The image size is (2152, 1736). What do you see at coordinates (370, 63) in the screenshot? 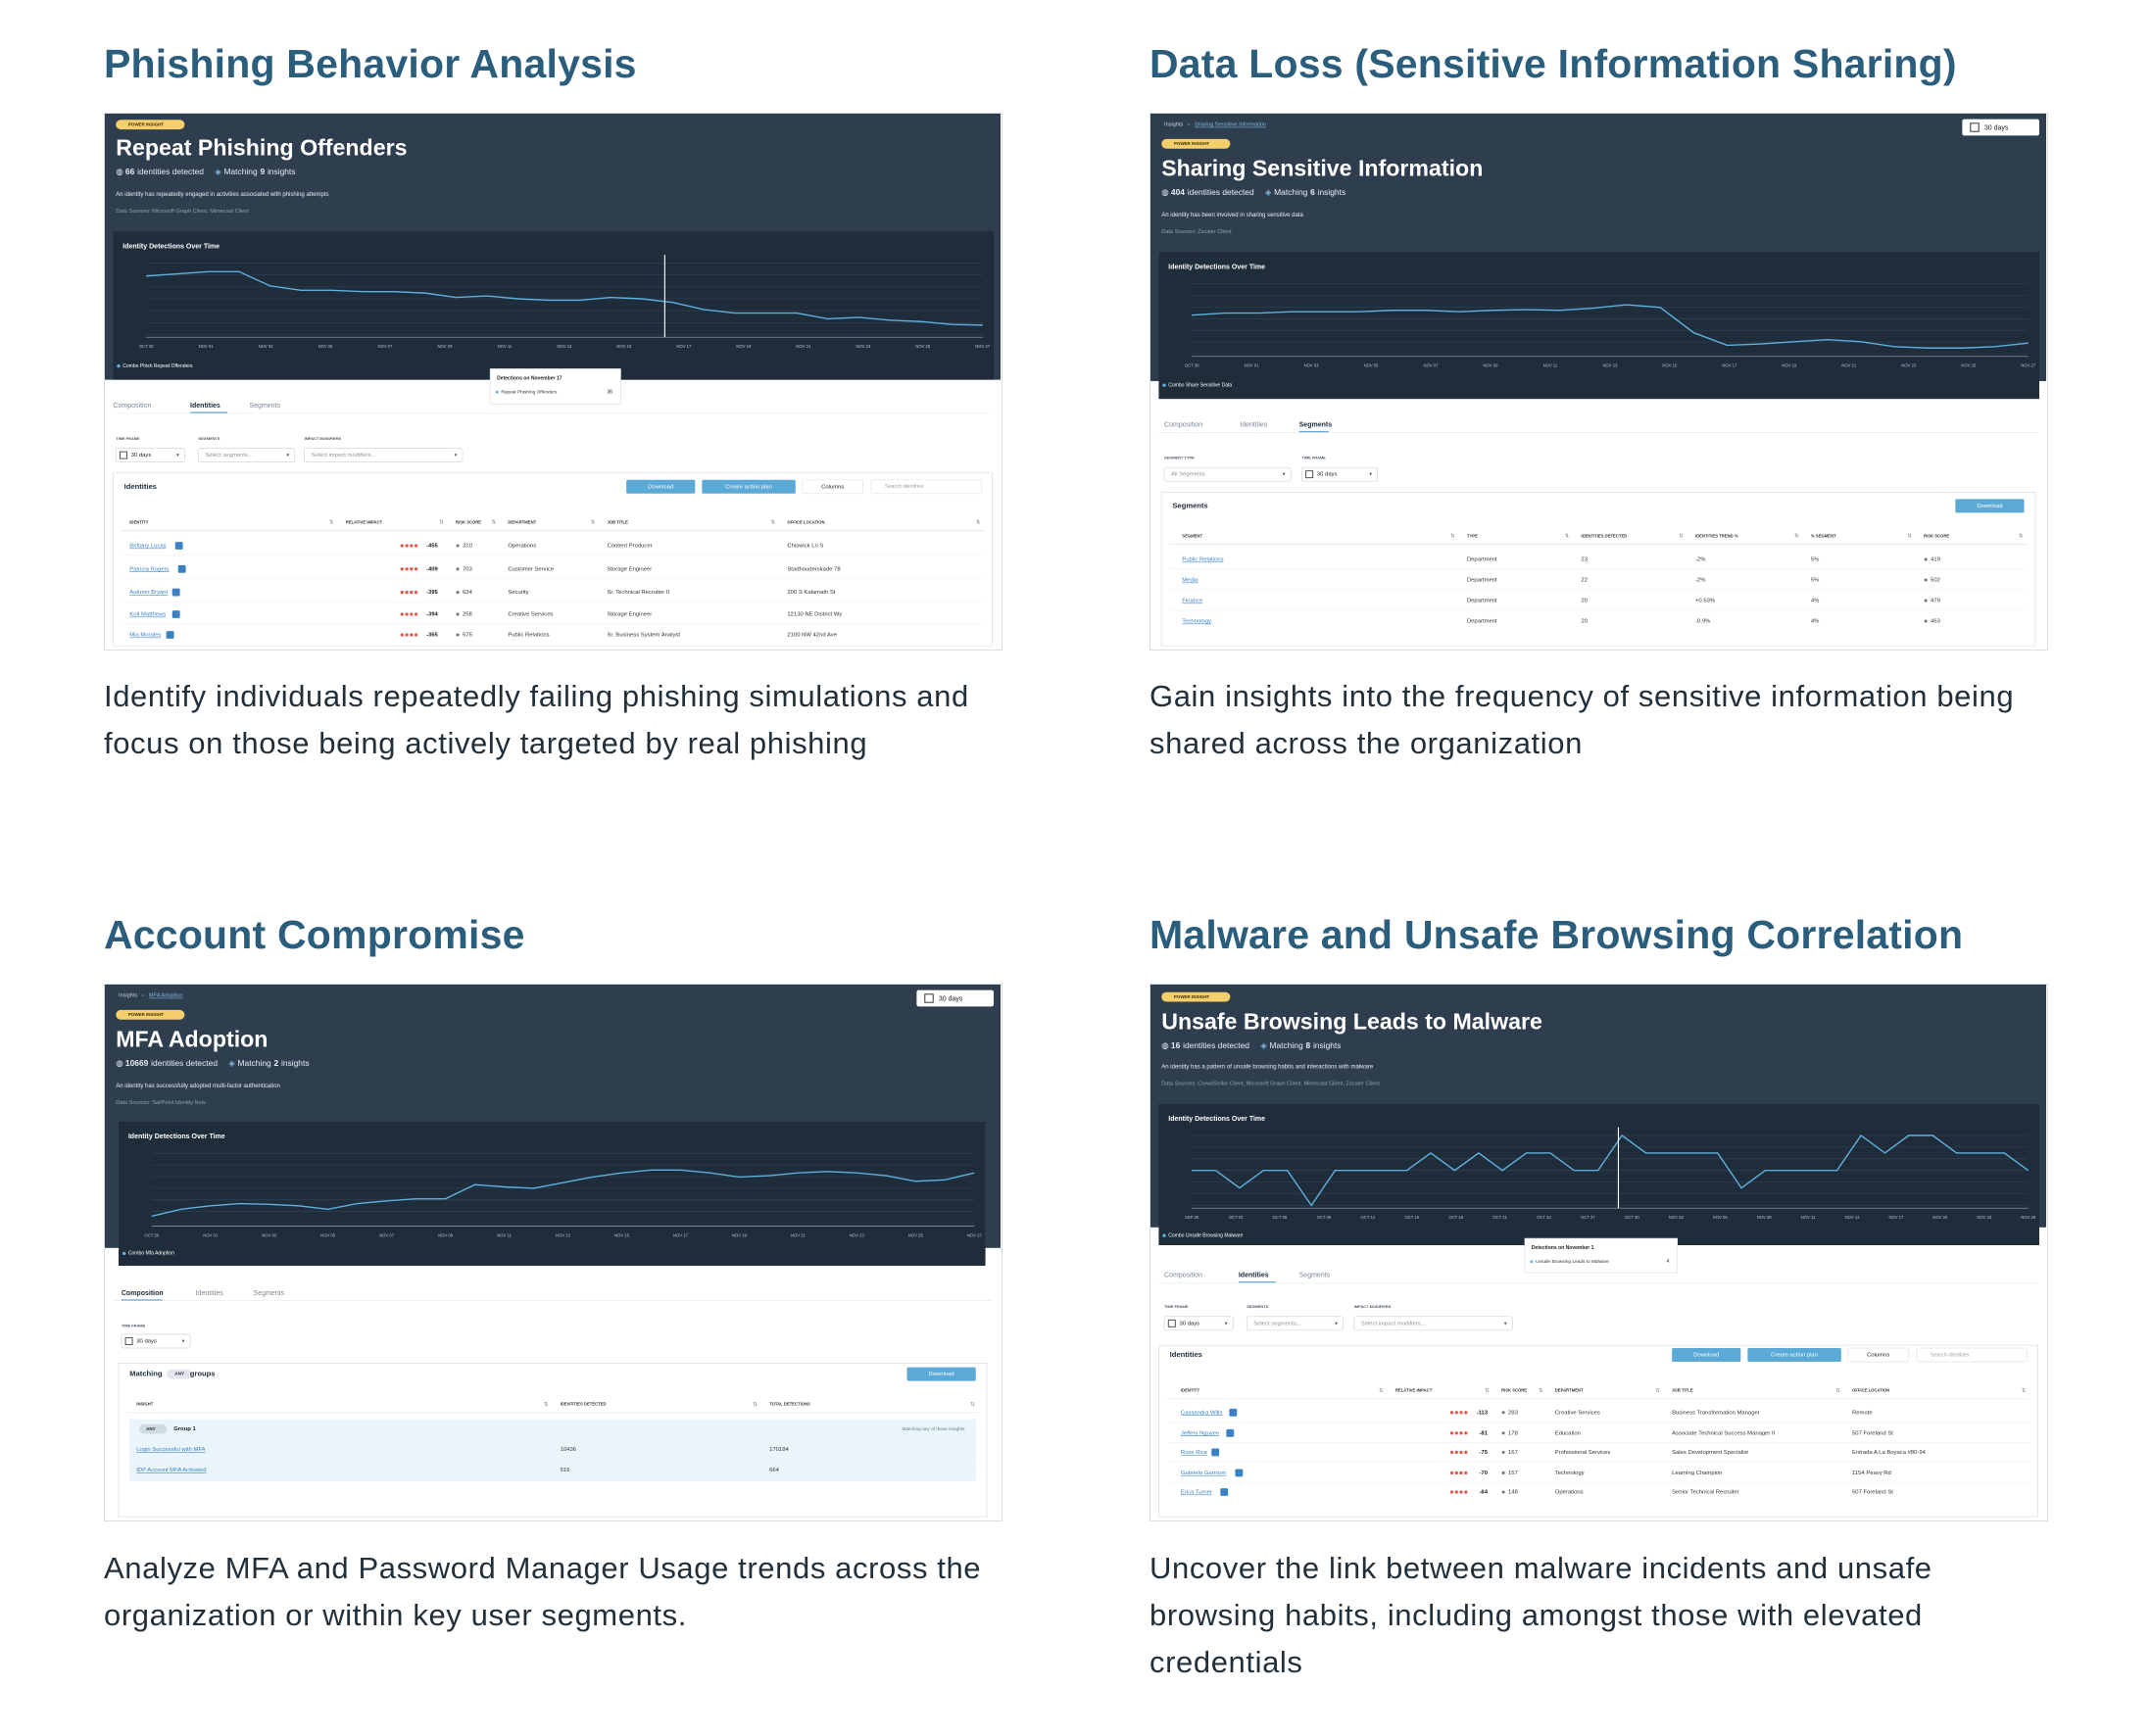
I see `section-title: Phishing Behavior Analysis` at bounding box center [370, 63].